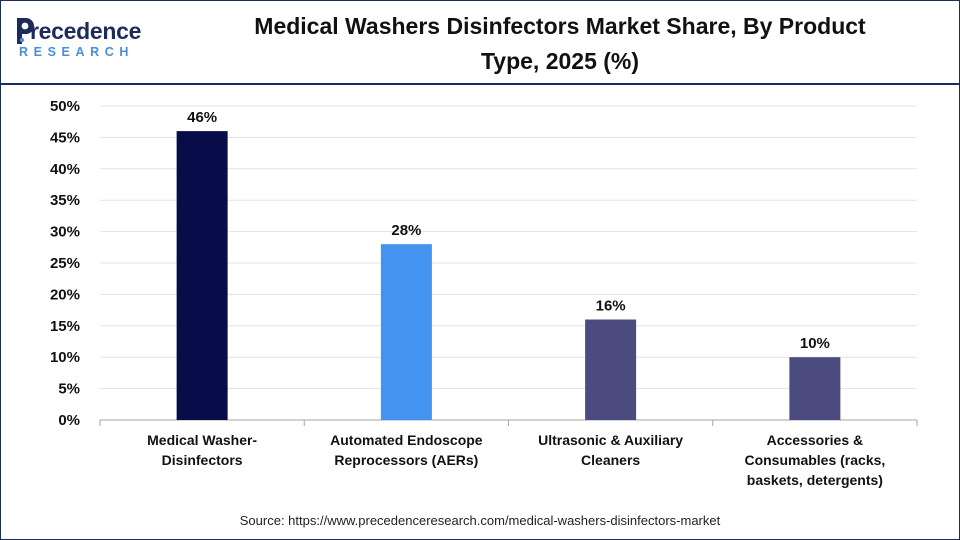  Describe the element at coordinates (815, 480) in the screenshot. I see `x-category-label-line: baskets, detergents)` at that location.